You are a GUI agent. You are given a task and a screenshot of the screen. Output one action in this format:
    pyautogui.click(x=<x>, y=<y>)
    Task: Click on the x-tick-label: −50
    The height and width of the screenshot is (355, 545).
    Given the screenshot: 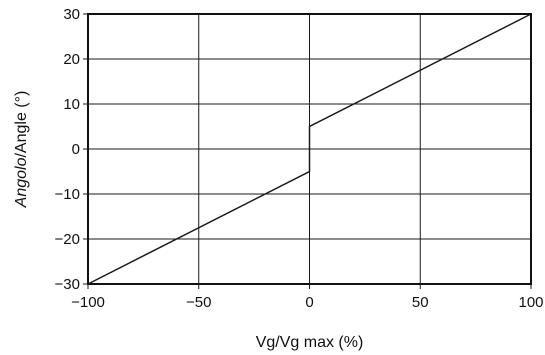 What is the action you would take?
    pyautogui.click(x=198, y=302)
    